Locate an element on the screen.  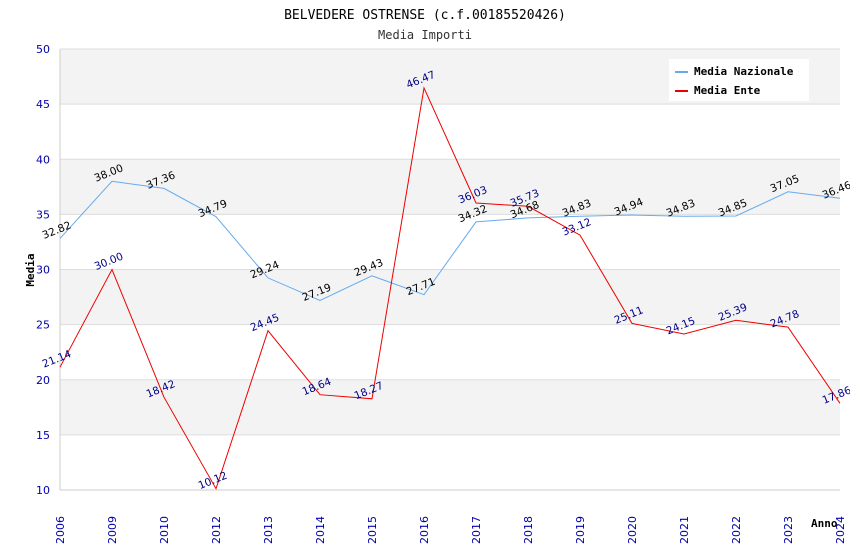
y-axis-label: Media is located at coordinates (30, 269).